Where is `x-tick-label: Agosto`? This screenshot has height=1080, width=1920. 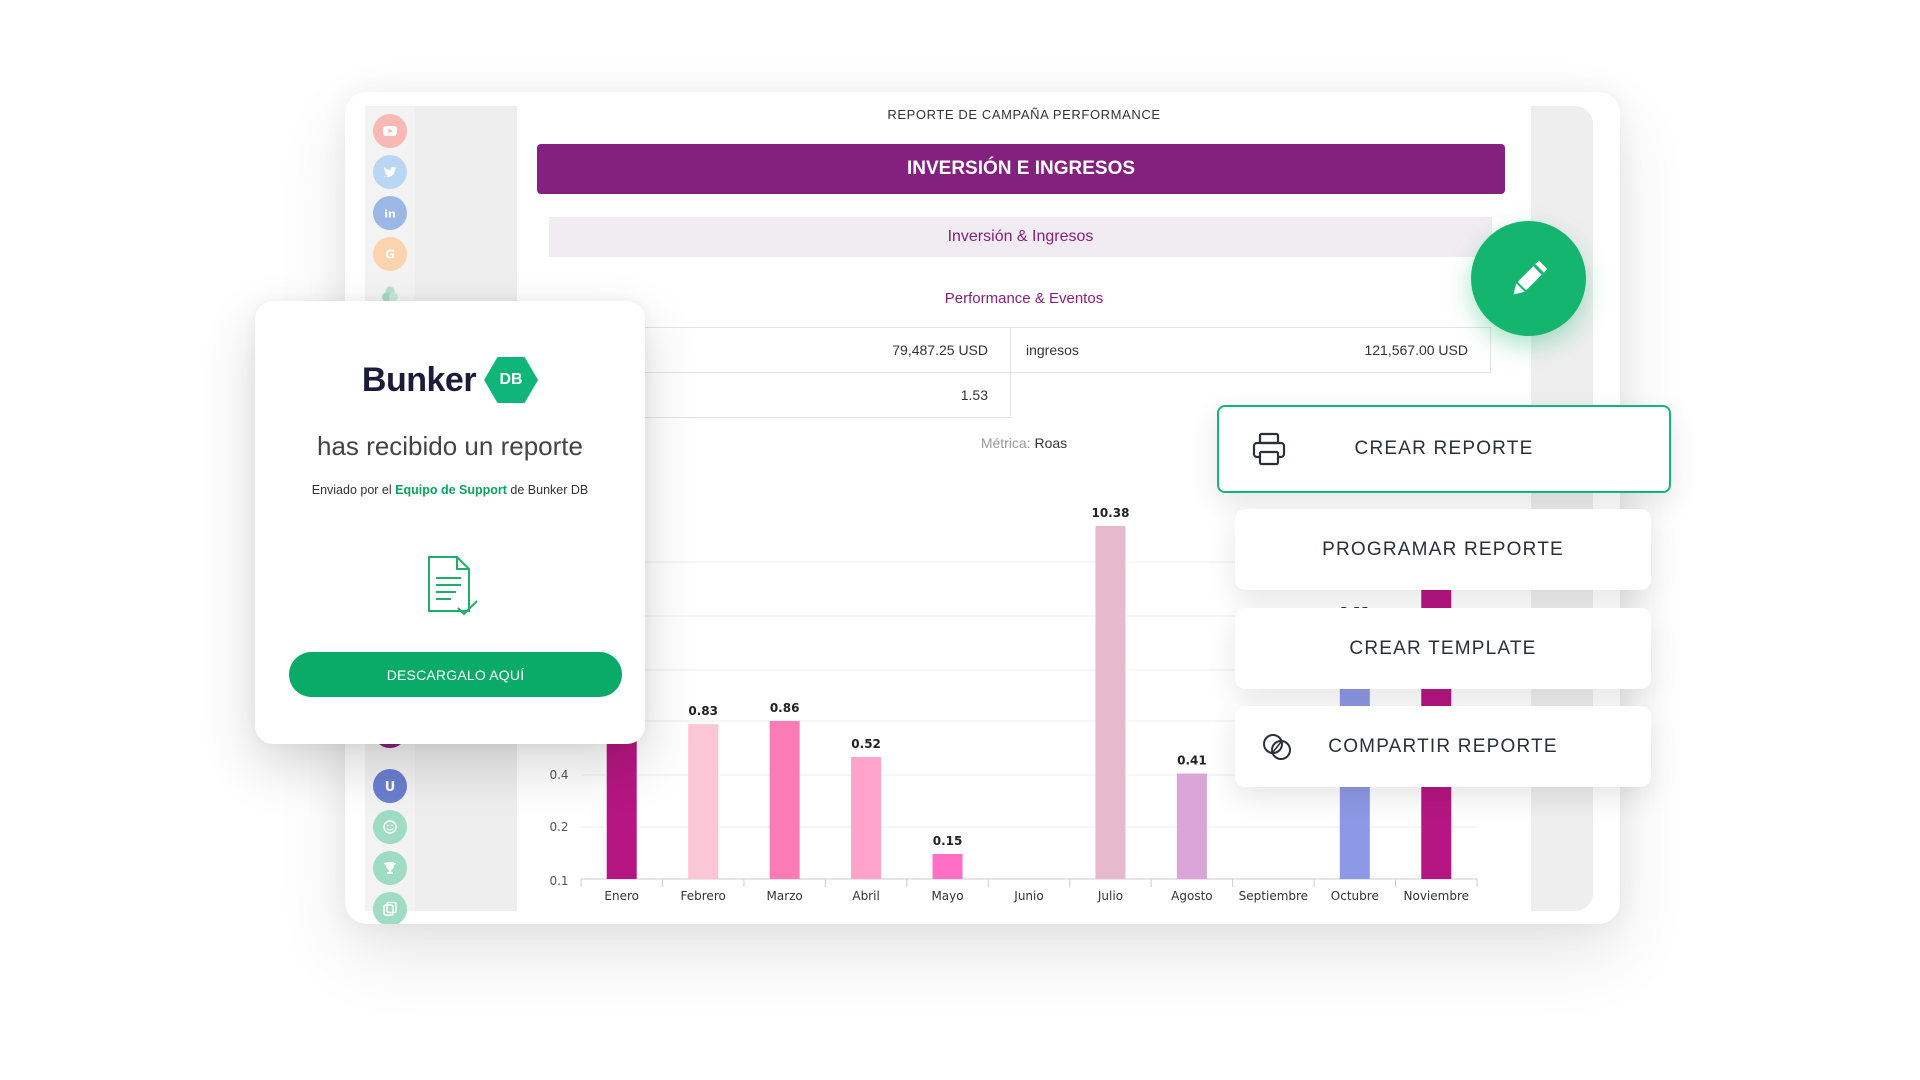
x-tick-label: Agosto is located at coordinates (1191, 896).